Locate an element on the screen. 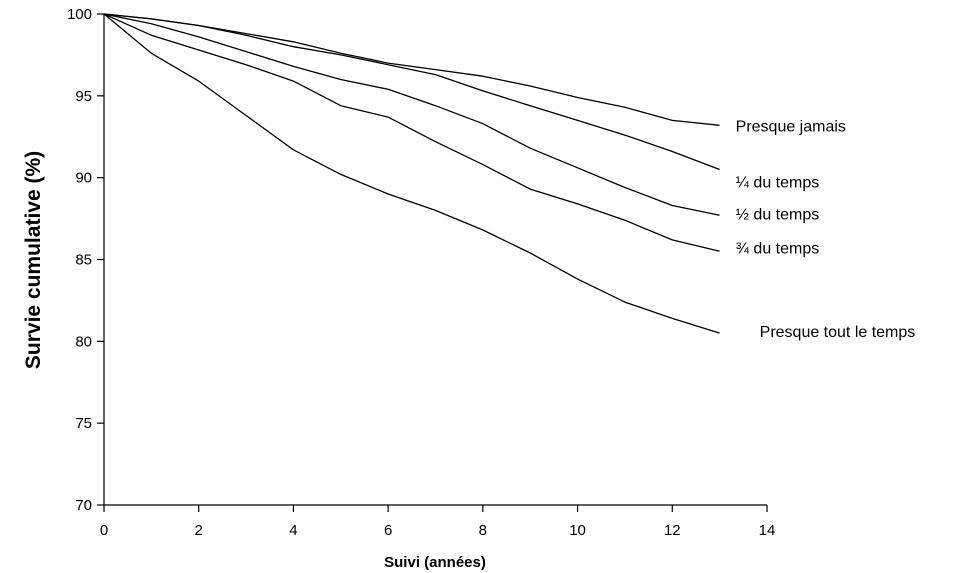 The height and width of the screenshot is (573, 972). y-axis-title: Survie cumulative (%) is located at coordinates (33, 260).